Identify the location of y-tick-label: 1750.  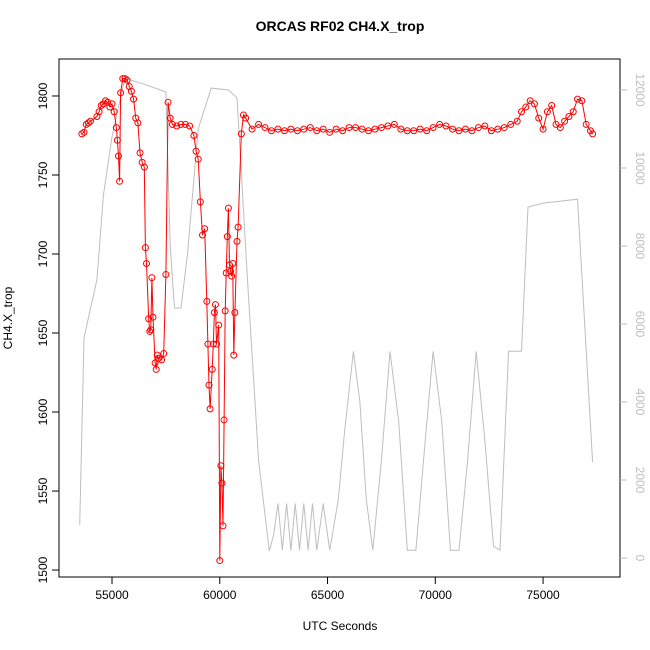
(43, 174).